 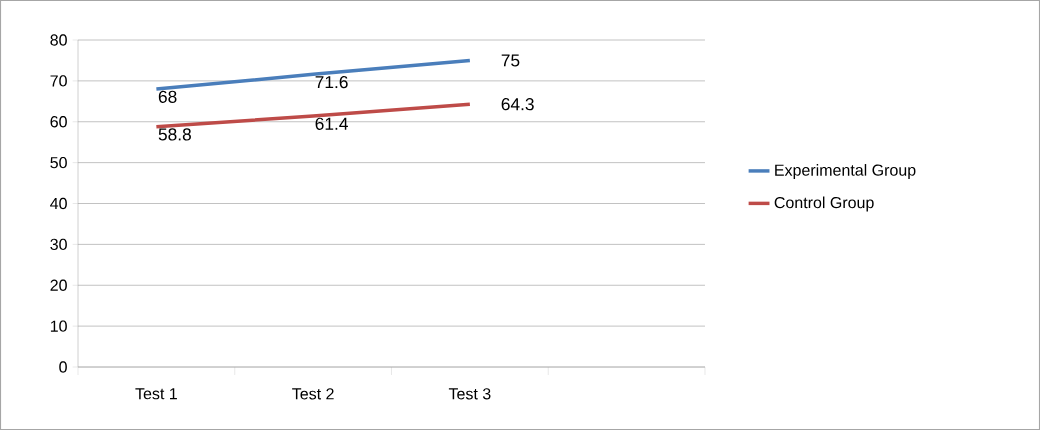 What do you see at coordinates (58, 40) in the screenshot?
I see `y-tick-label: 80` at bounding box center [58, 40].